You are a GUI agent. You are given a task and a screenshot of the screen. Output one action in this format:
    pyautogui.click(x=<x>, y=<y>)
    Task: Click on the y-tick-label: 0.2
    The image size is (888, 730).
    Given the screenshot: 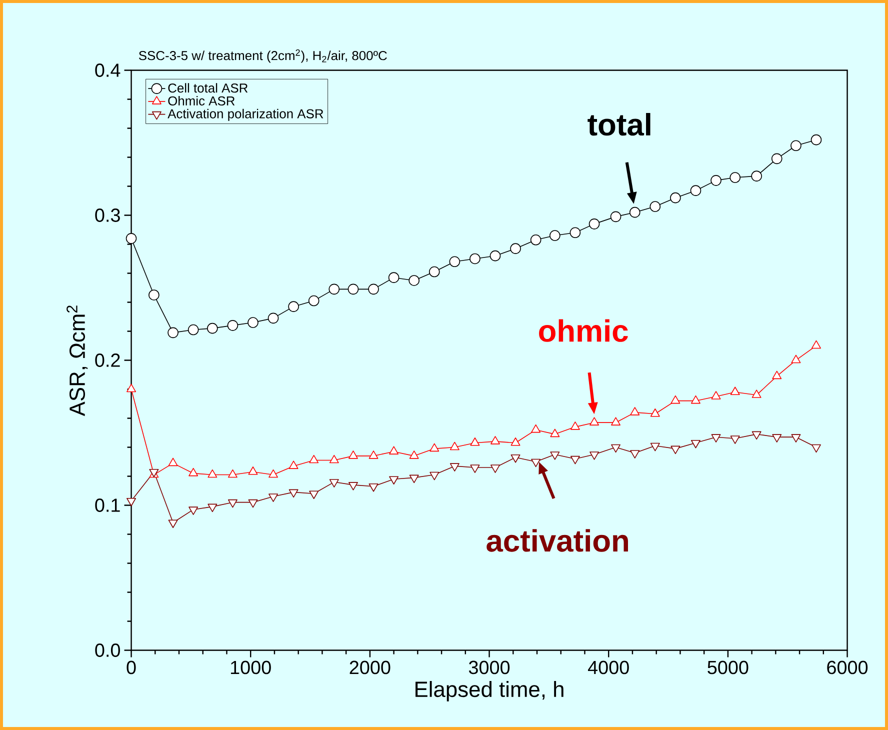 What is the action you would take?
    pyautogui.click(x=107, y=360)
    